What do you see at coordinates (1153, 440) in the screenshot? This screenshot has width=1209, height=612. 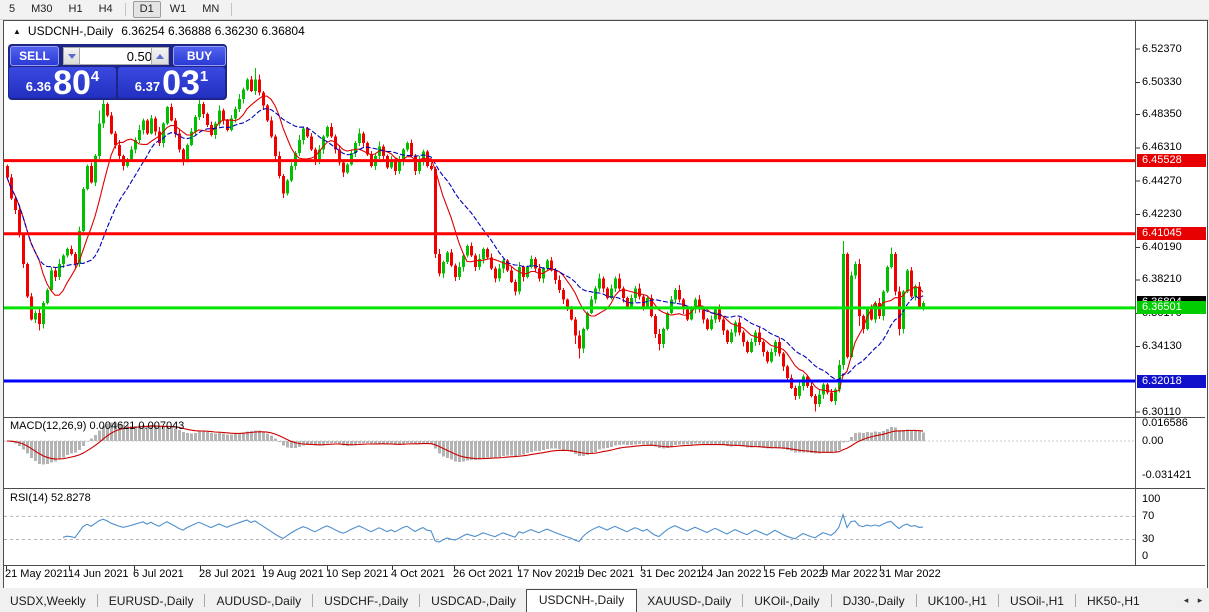 I see `macd-axis-tick: 0.00` at bounding box center [1153, 440].